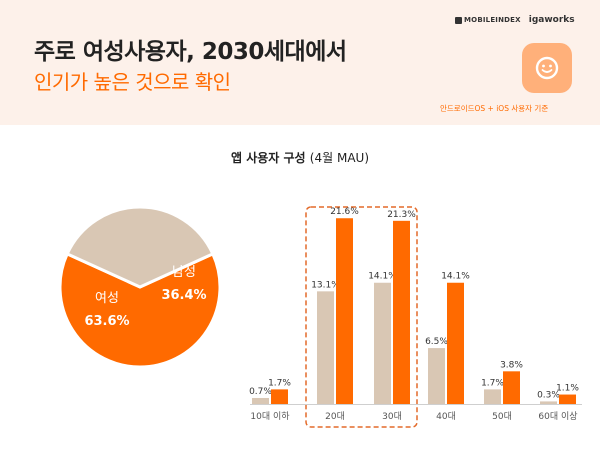  Describe the element at coordinates (455, 277) in the screenshot. I see `label-female-3: 14.1%` at that location.